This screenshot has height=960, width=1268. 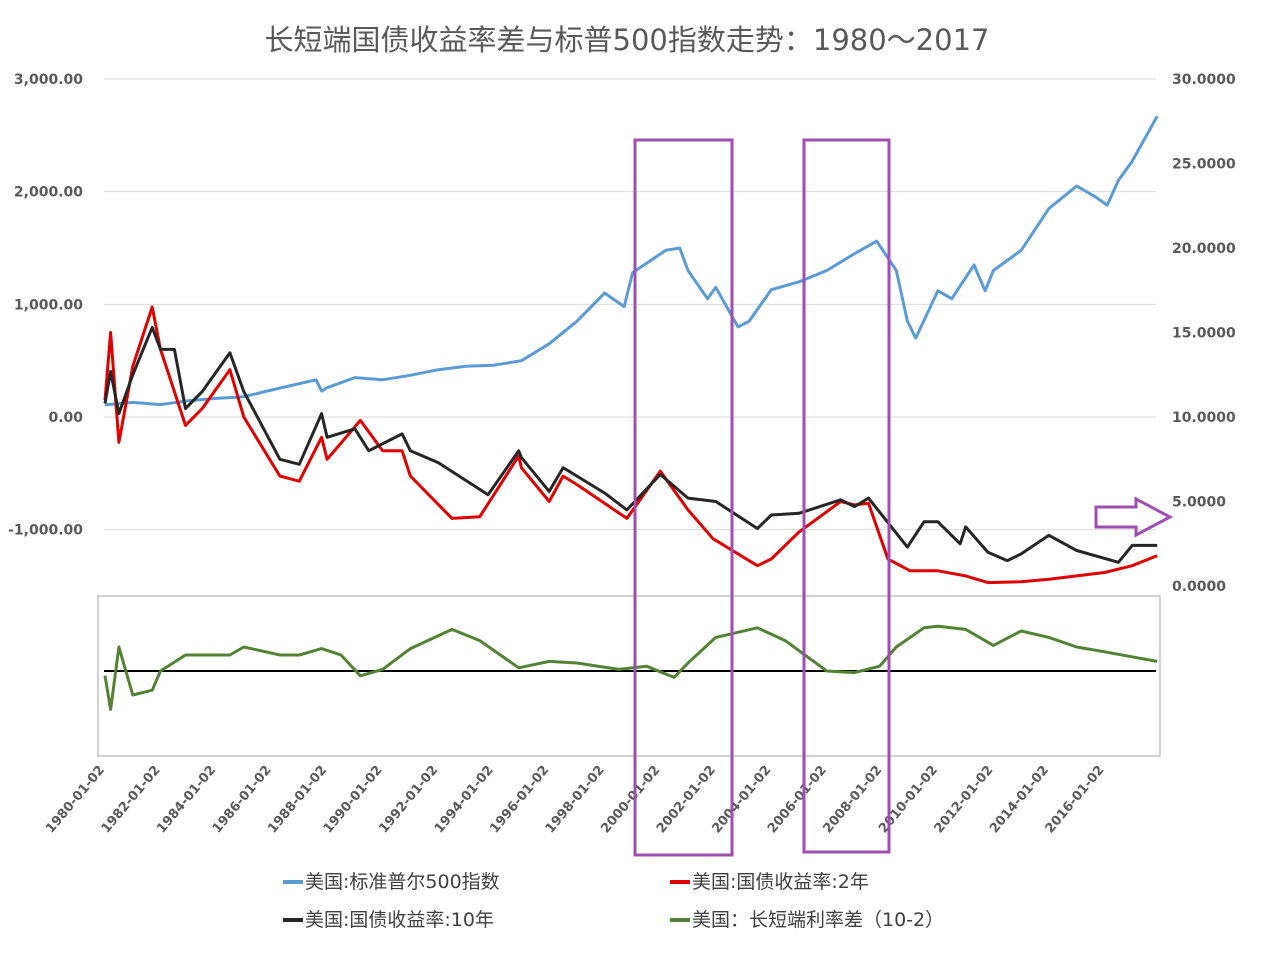 What do you see at coordinates (1199, 587) in the screenshot?
I see `right-tick-label: 0.0000` at bounding box center [1199, 587].